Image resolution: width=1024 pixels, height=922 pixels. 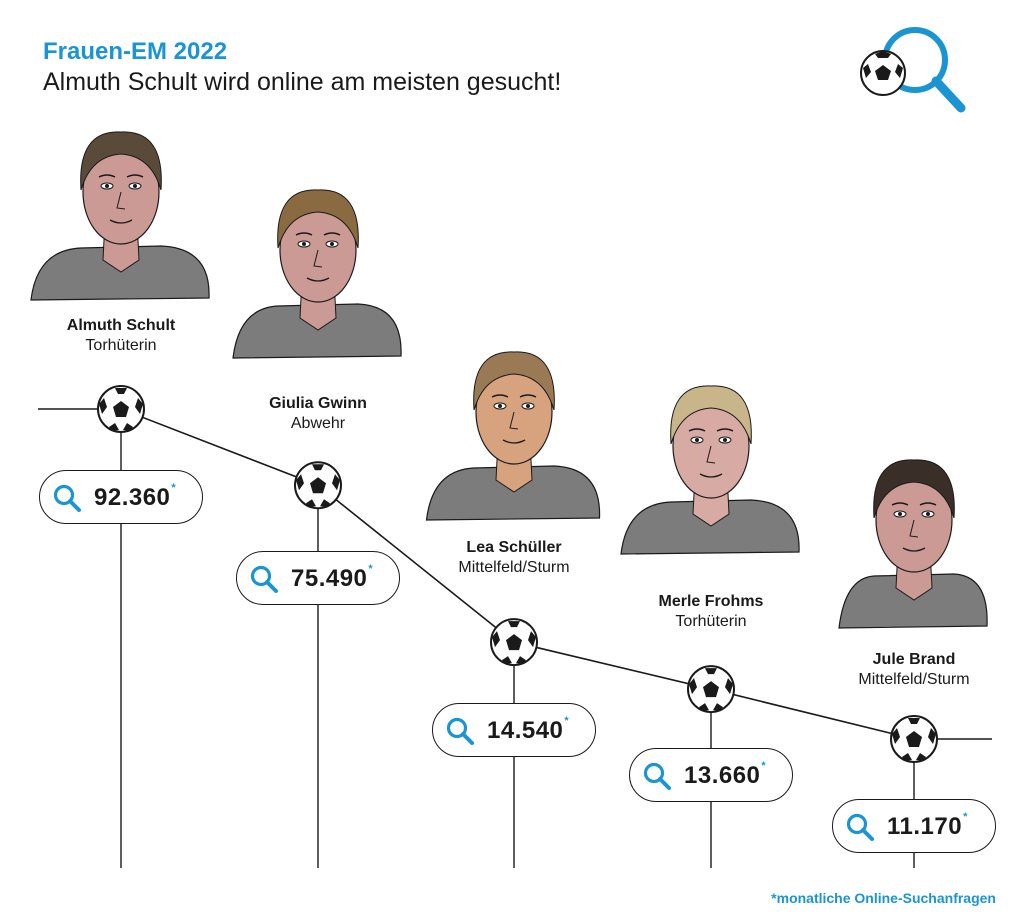 What do you see at coordinates (135, 496) in the screenshot?
I see `value-text: 92.360*` at bounding box center [135, 496].